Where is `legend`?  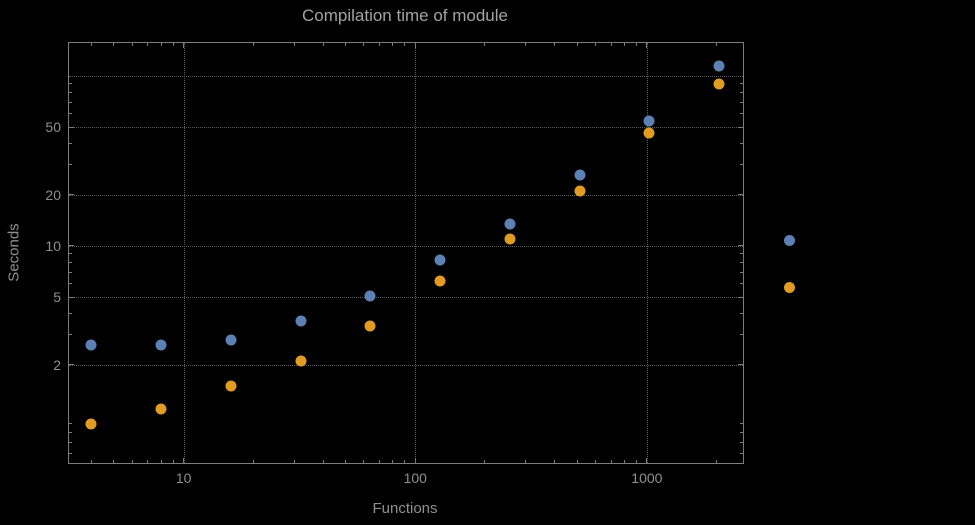
legend is located at coordinates (789, 264).